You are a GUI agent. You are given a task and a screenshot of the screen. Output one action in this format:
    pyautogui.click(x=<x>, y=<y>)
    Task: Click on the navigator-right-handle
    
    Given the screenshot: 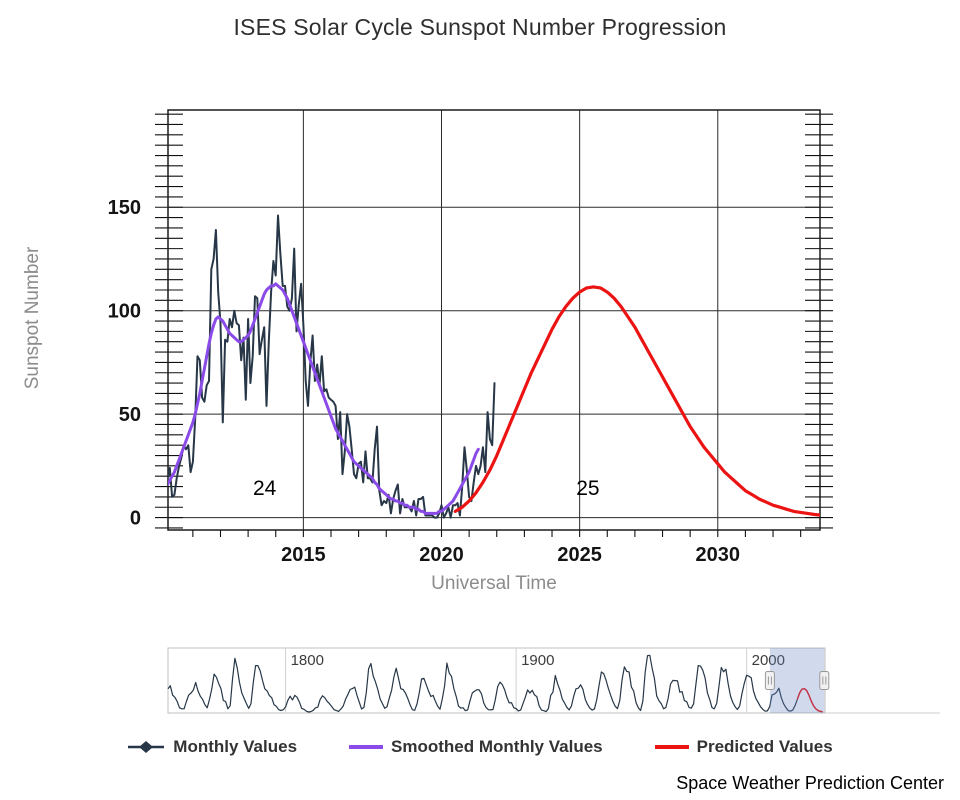 What is the action you would take?
    pyautogui.click(x=824, y=680)
    